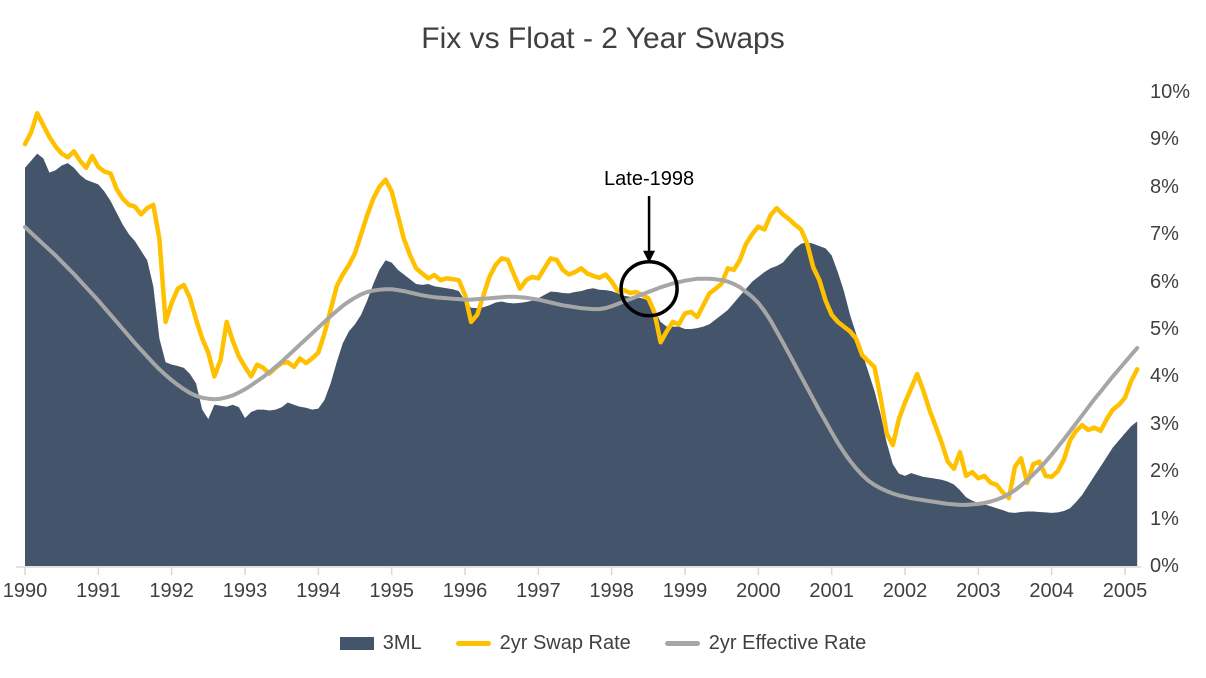 This screenshot has height=678, width=1206. Describe the element at coordinates (1164, 566) in the screenshot. I see `y-tick-label: 0%` at that location.